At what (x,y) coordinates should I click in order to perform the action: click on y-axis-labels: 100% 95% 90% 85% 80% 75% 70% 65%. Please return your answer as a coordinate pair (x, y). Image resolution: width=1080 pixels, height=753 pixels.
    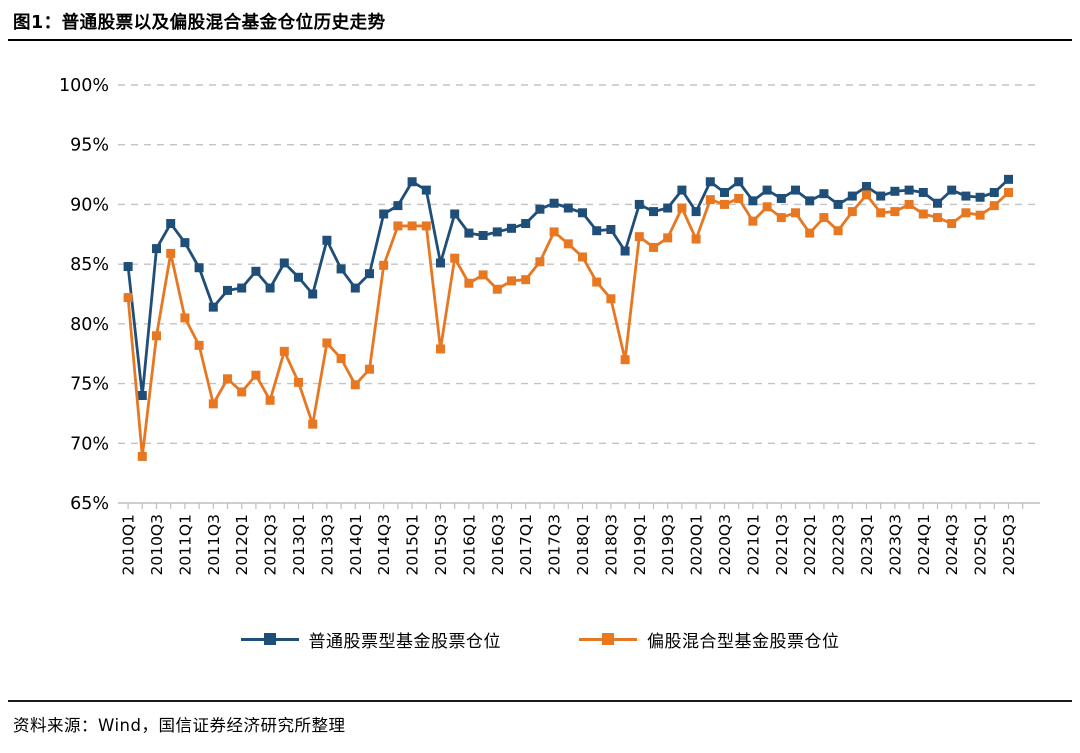
    Looking at the image, I should click on (84, 295).